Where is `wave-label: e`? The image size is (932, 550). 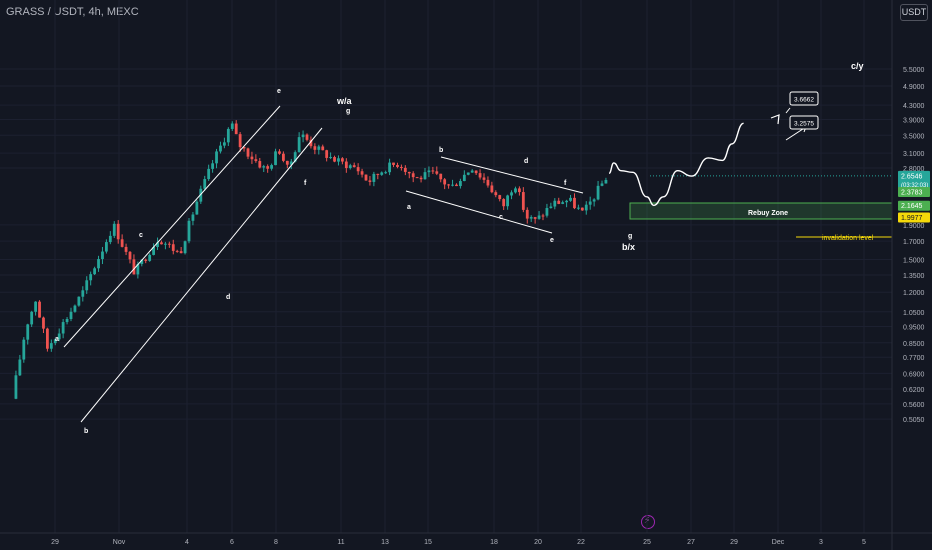 wave-label: e is located at coordinates (552, 240).